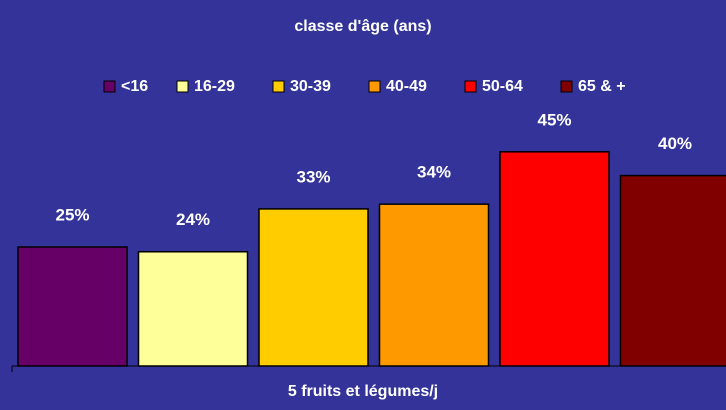 This screenshot has height=410, width=726. I want to click on legend-label: 65 & +, so click(602, 86).